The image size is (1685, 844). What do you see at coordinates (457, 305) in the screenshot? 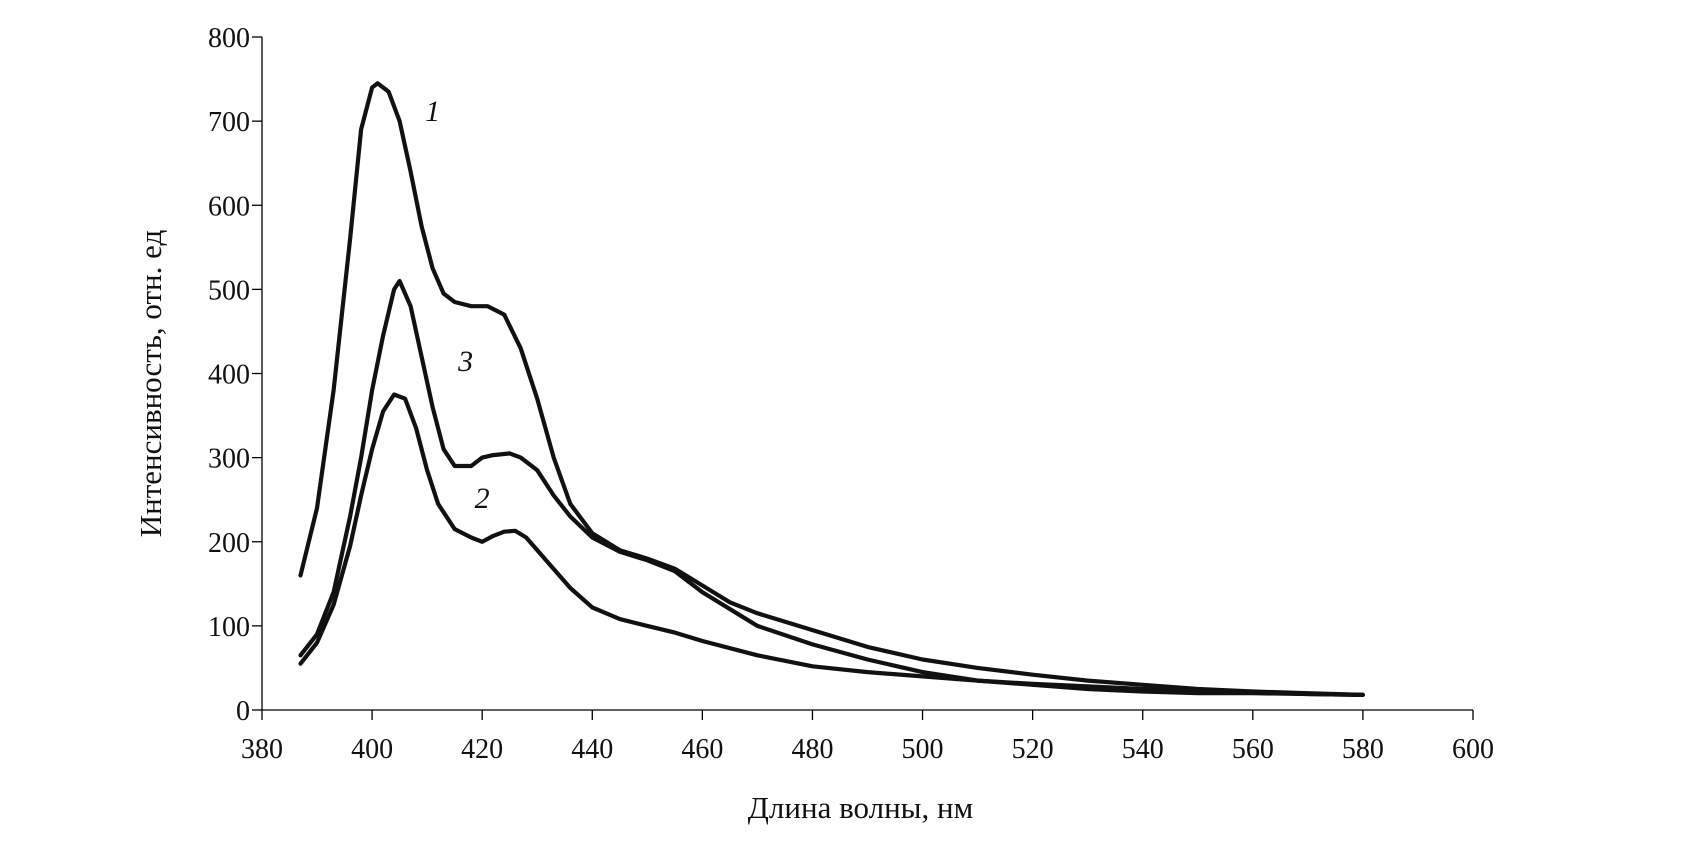
I see `curve-number-labels: 1 2 3` at bounding box center [457, 305].